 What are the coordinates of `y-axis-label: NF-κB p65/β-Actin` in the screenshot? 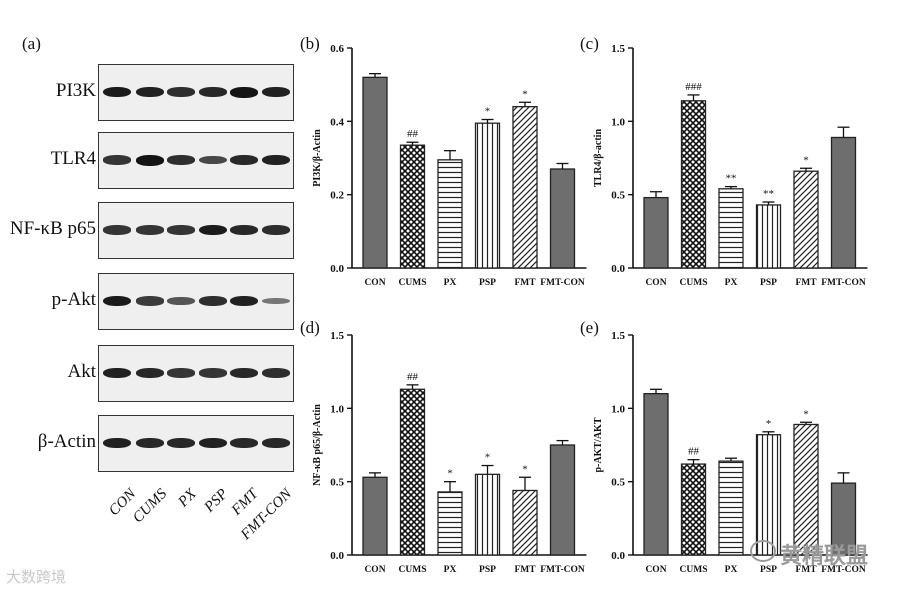 It's located at (317, 445).